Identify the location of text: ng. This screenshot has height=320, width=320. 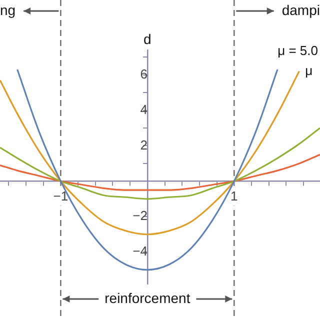
(8, 10).